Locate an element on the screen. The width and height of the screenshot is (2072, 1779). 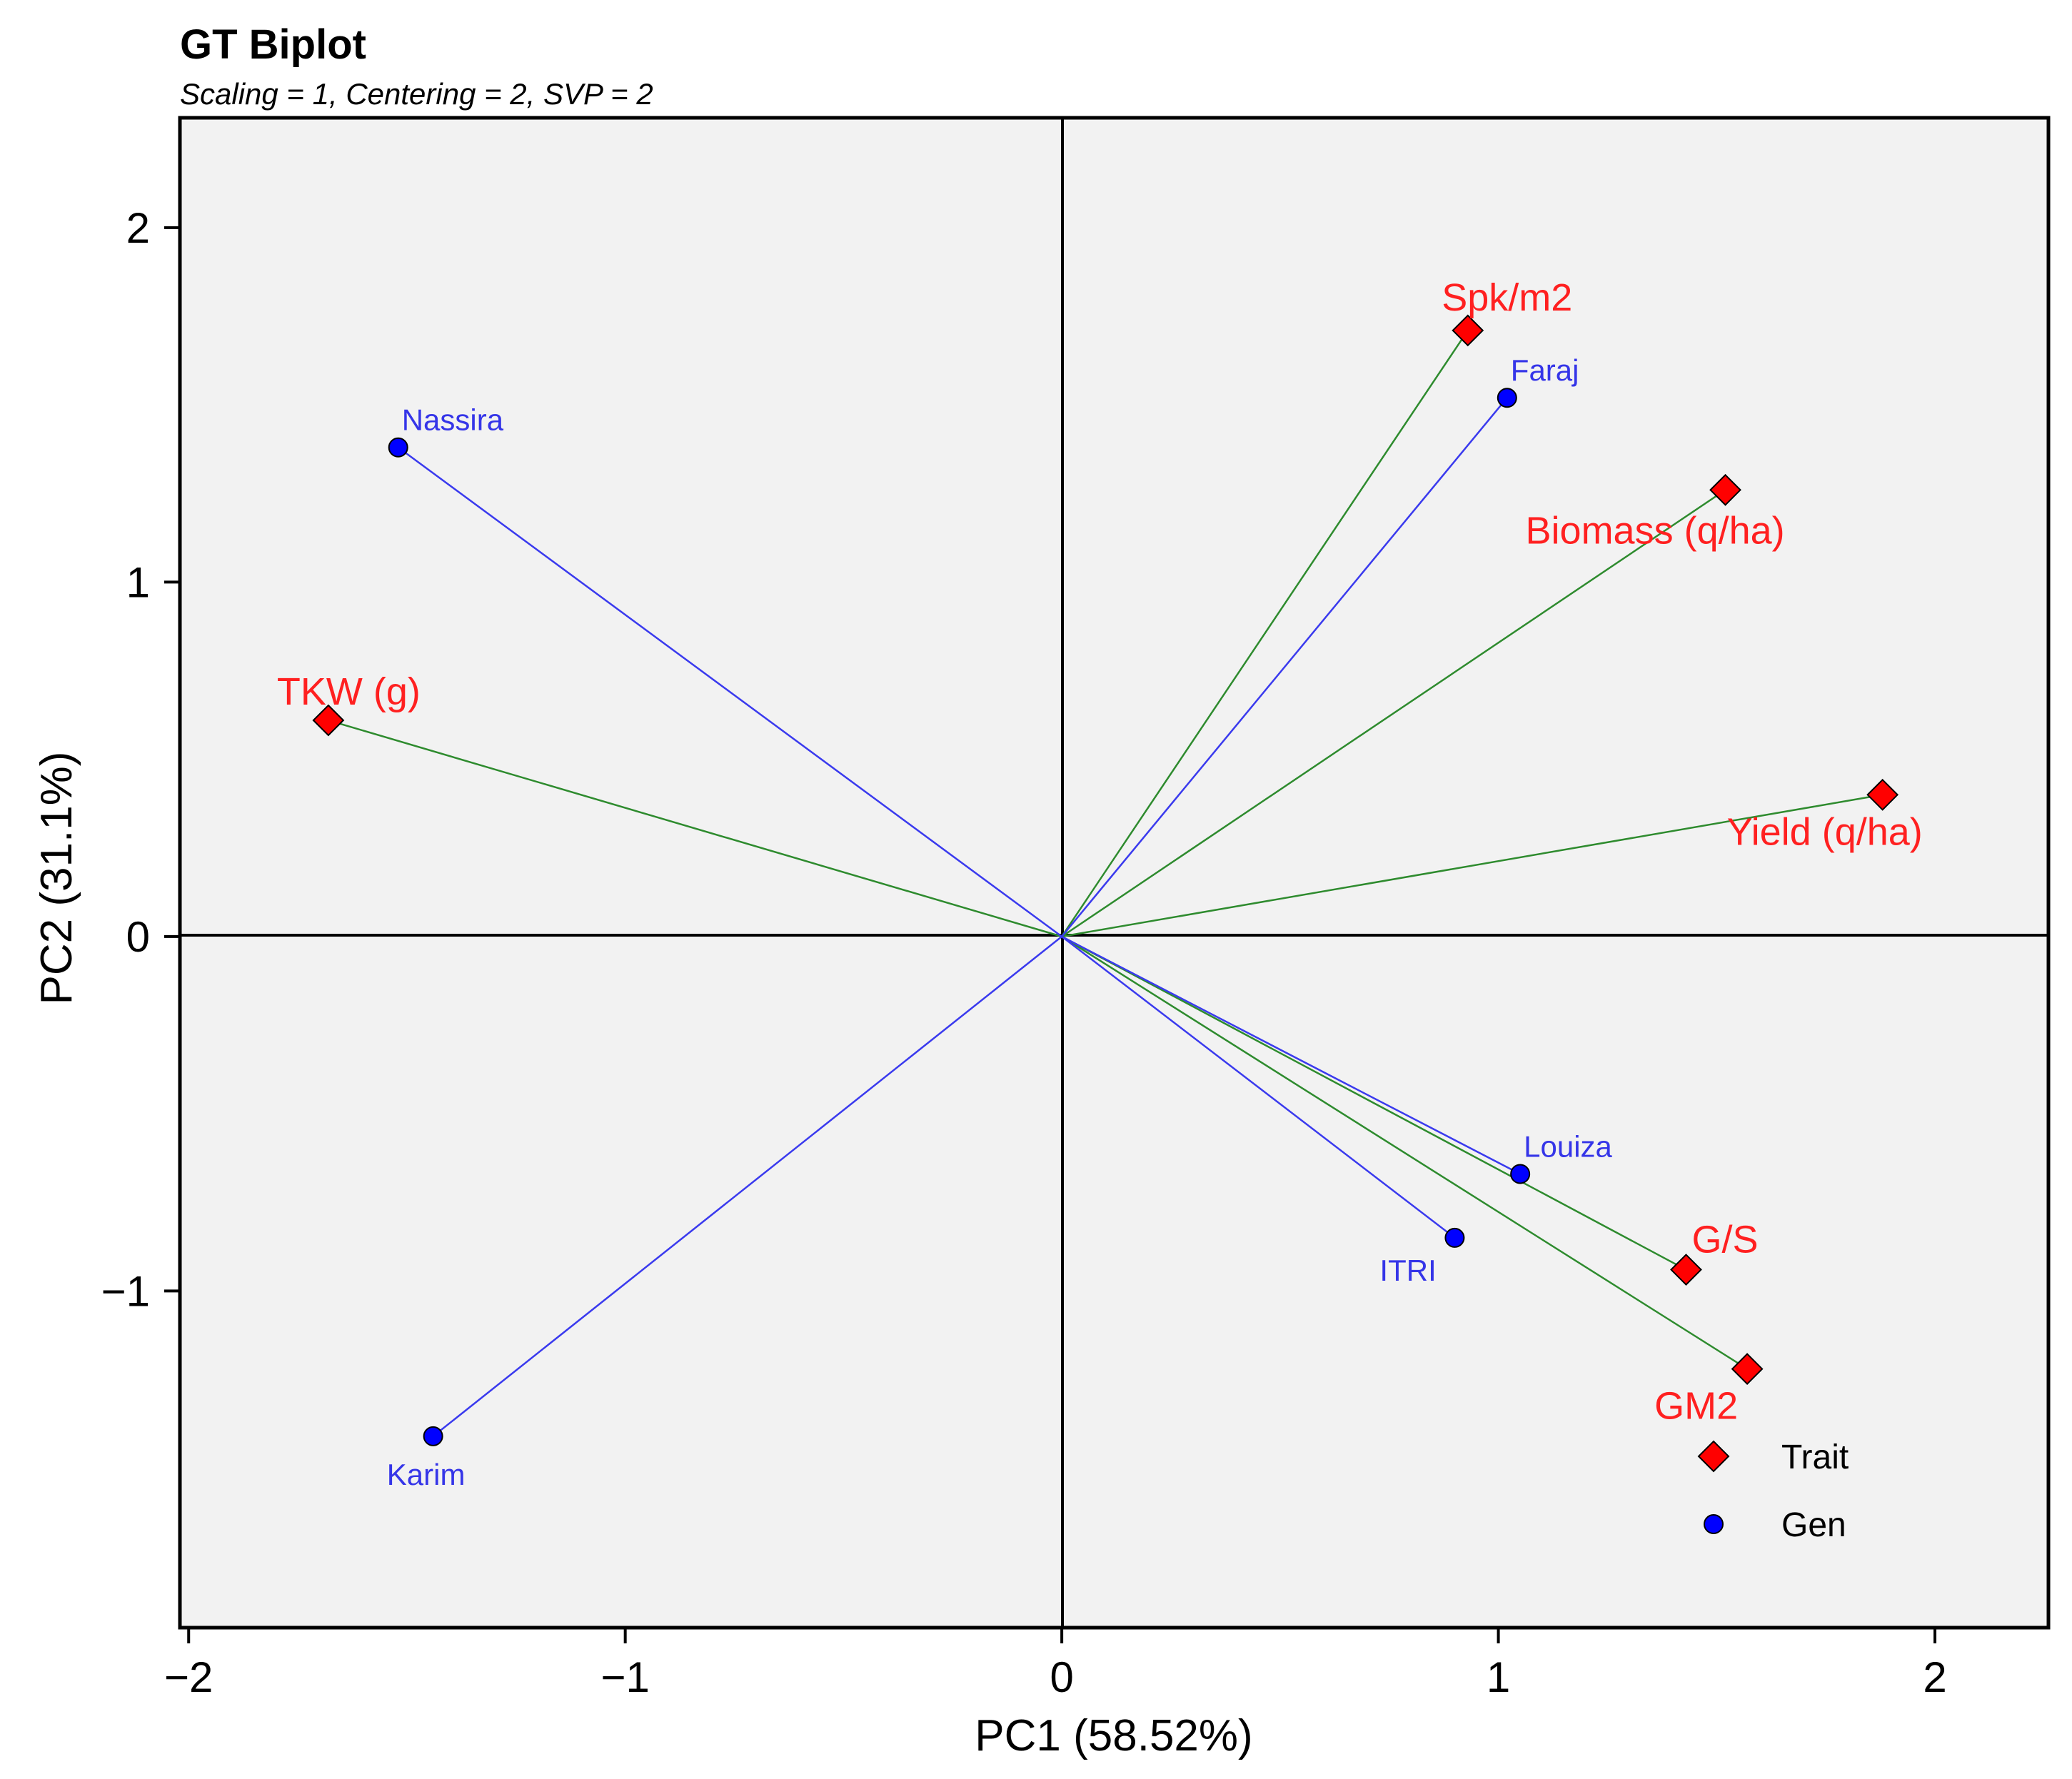
y-tick-label: 2 is located at coordinates (138, 228).